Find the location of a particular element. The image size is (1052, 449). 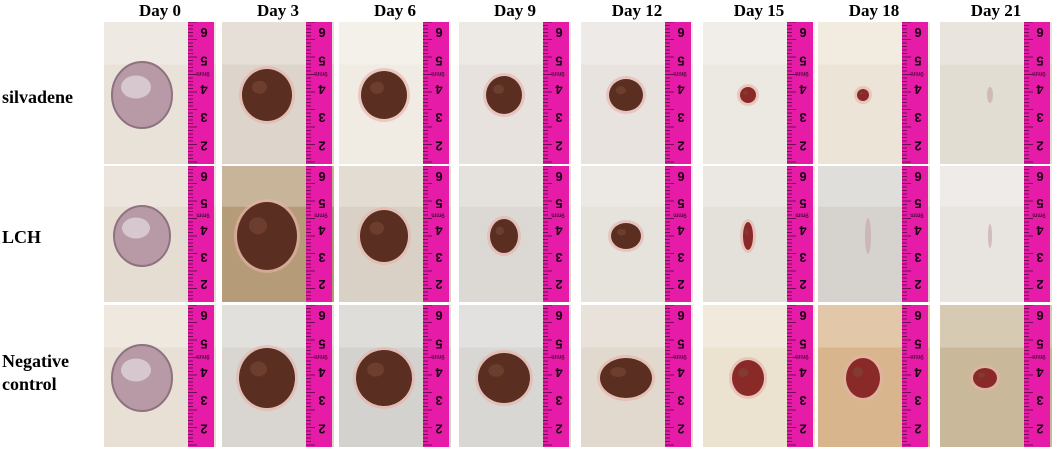

day-label: Day 3 is located at coordinates (278, 10).